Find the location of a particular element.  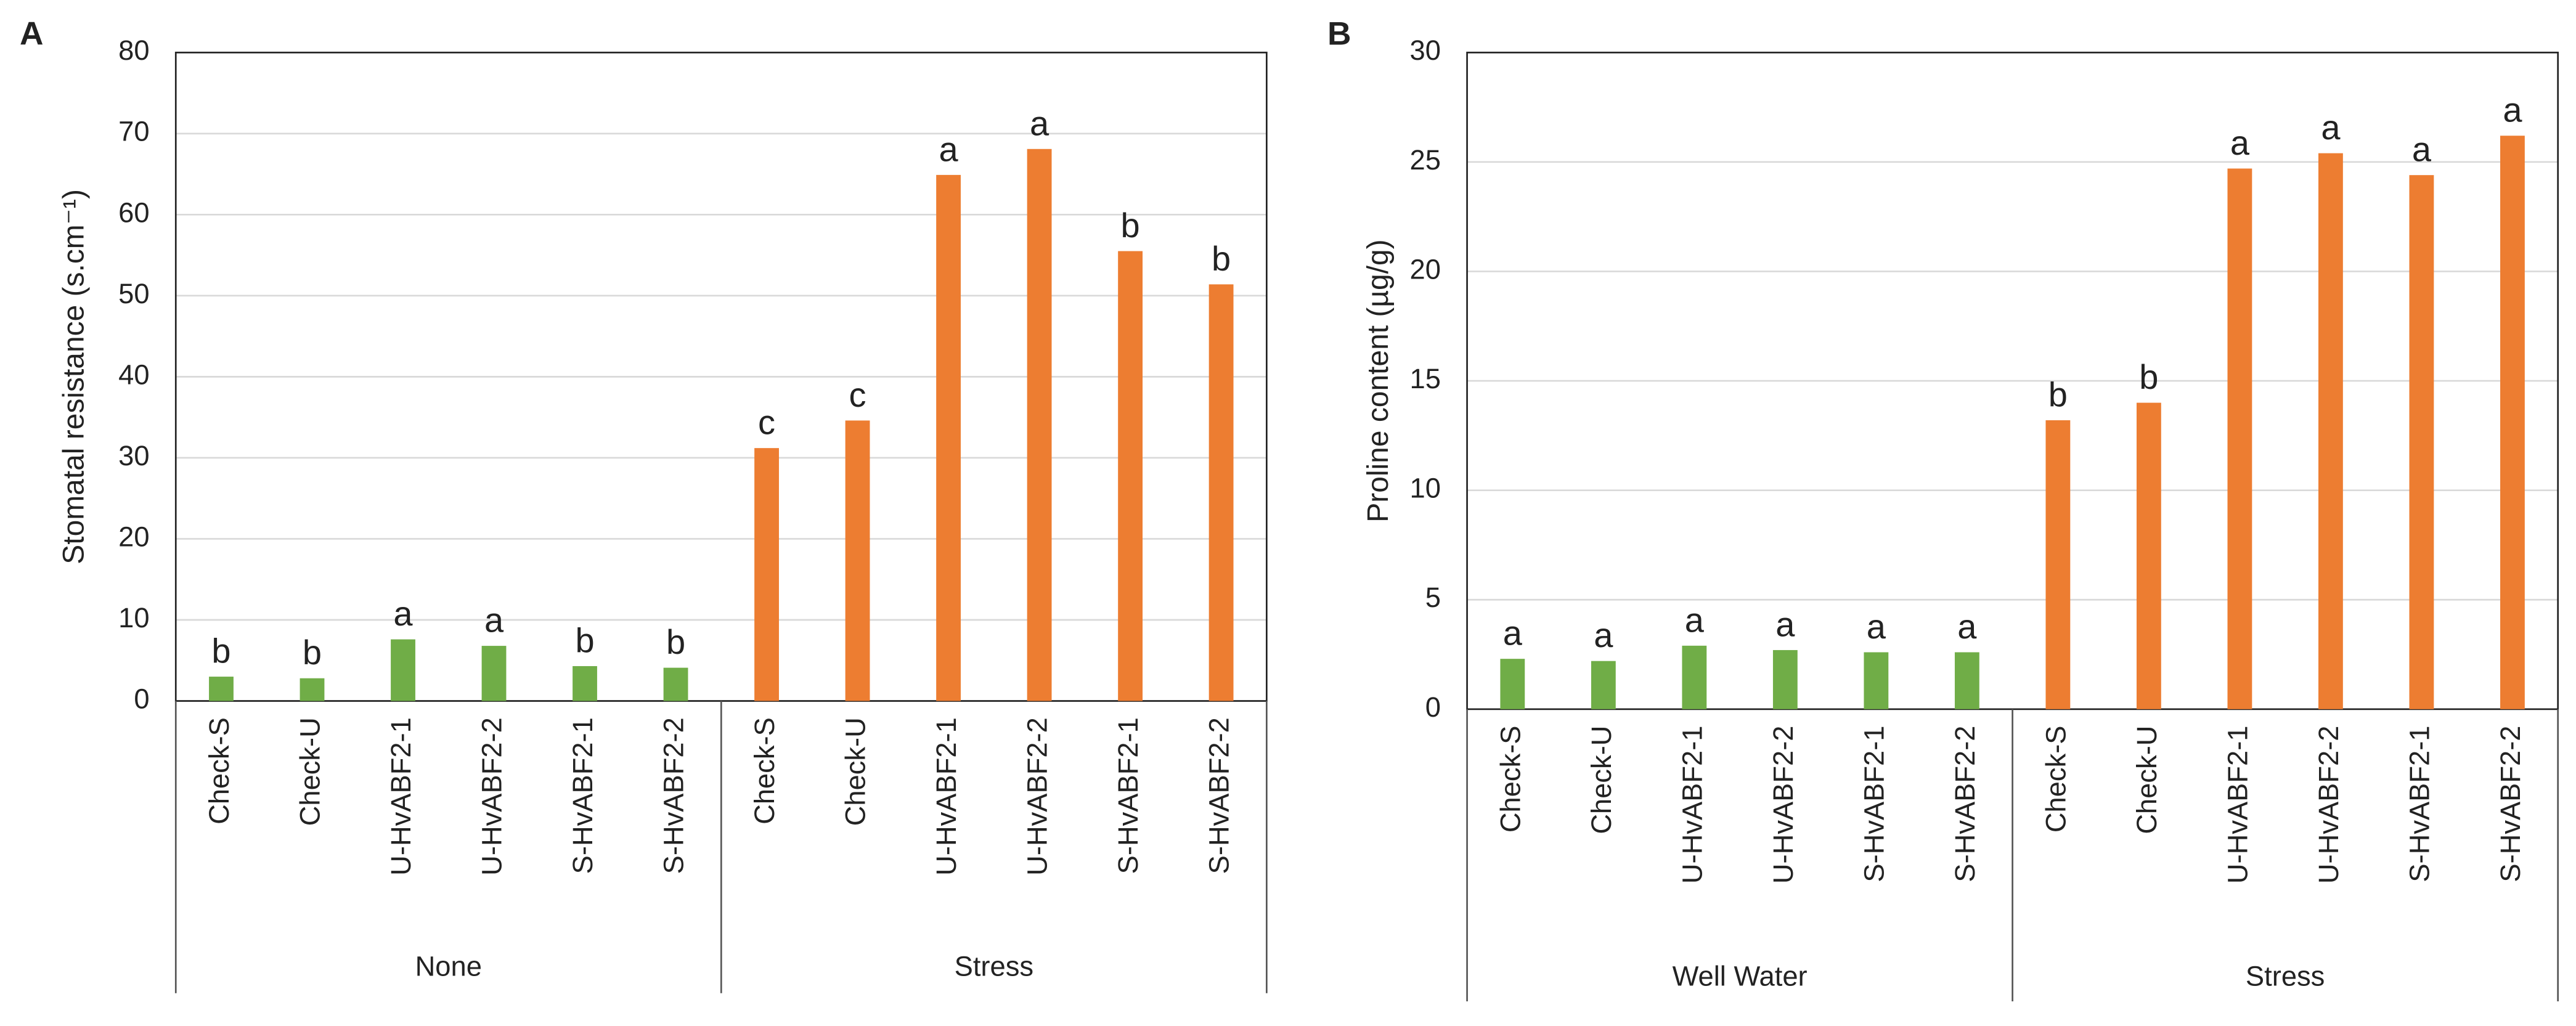

y-tick-label: 70 is located at coordinates (134, 131).